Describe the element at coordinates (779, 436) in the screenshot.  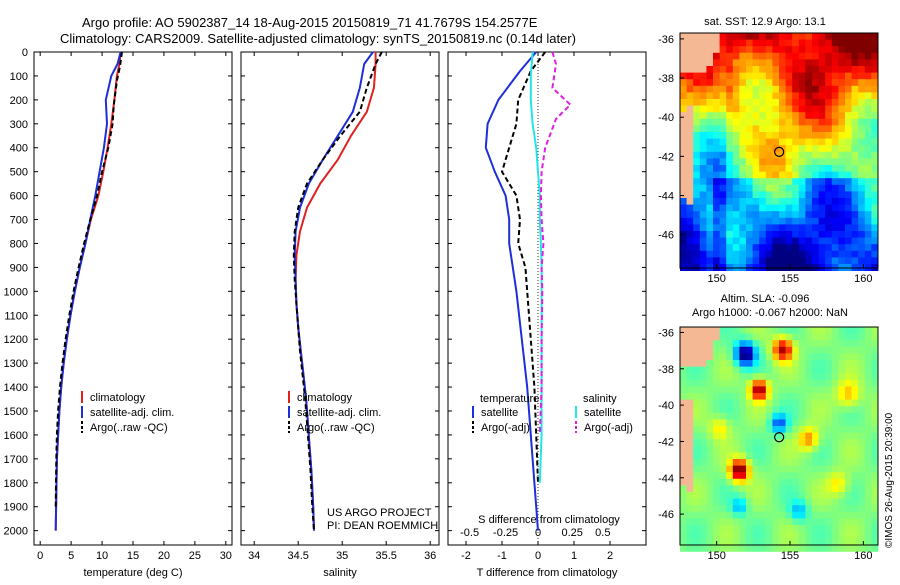
I see `map-frame` at that location.